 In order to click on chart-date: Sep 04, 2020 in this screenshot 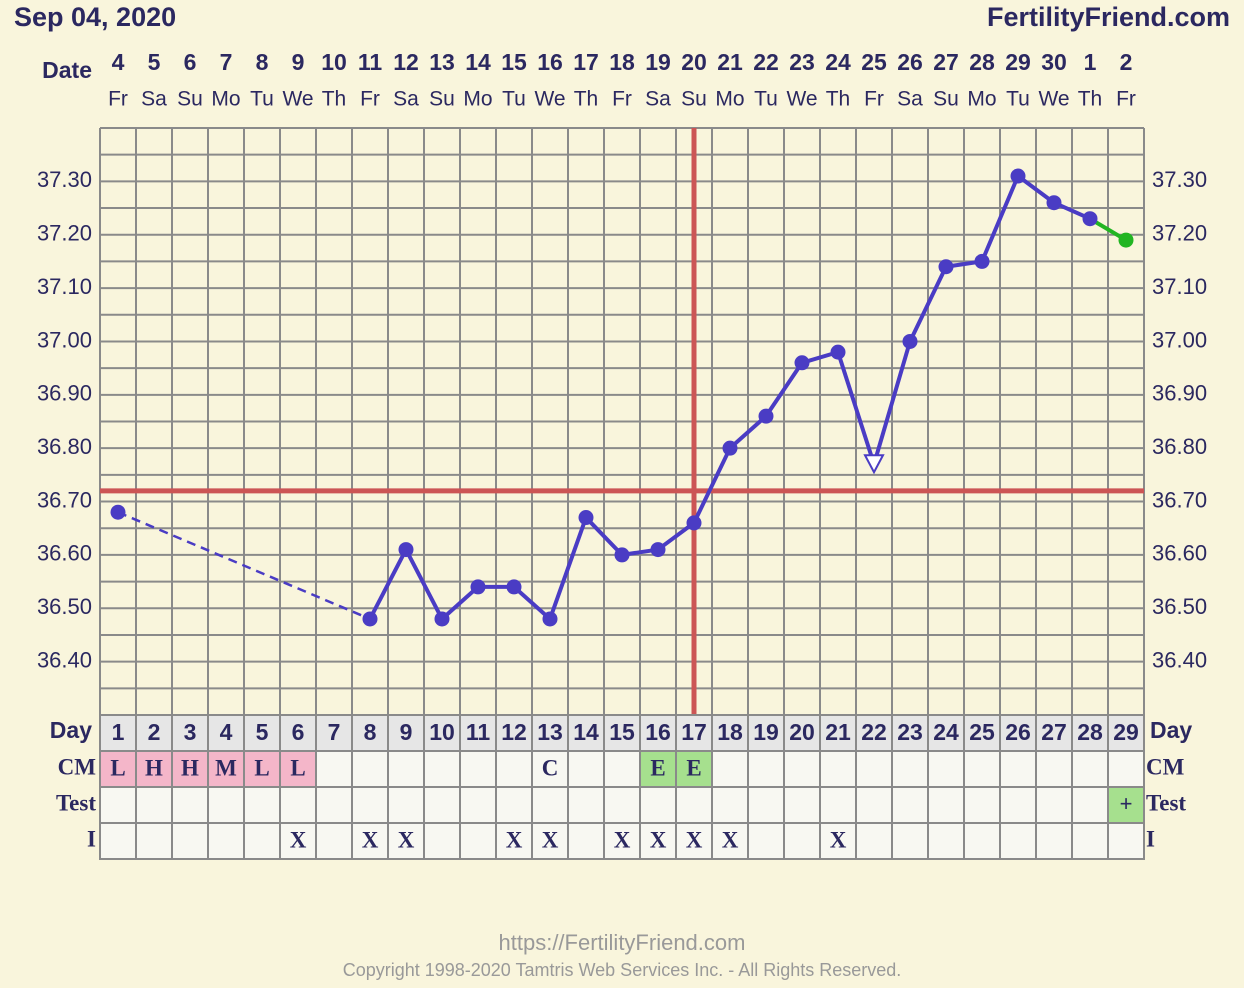, I will do `click(95, 17)`.